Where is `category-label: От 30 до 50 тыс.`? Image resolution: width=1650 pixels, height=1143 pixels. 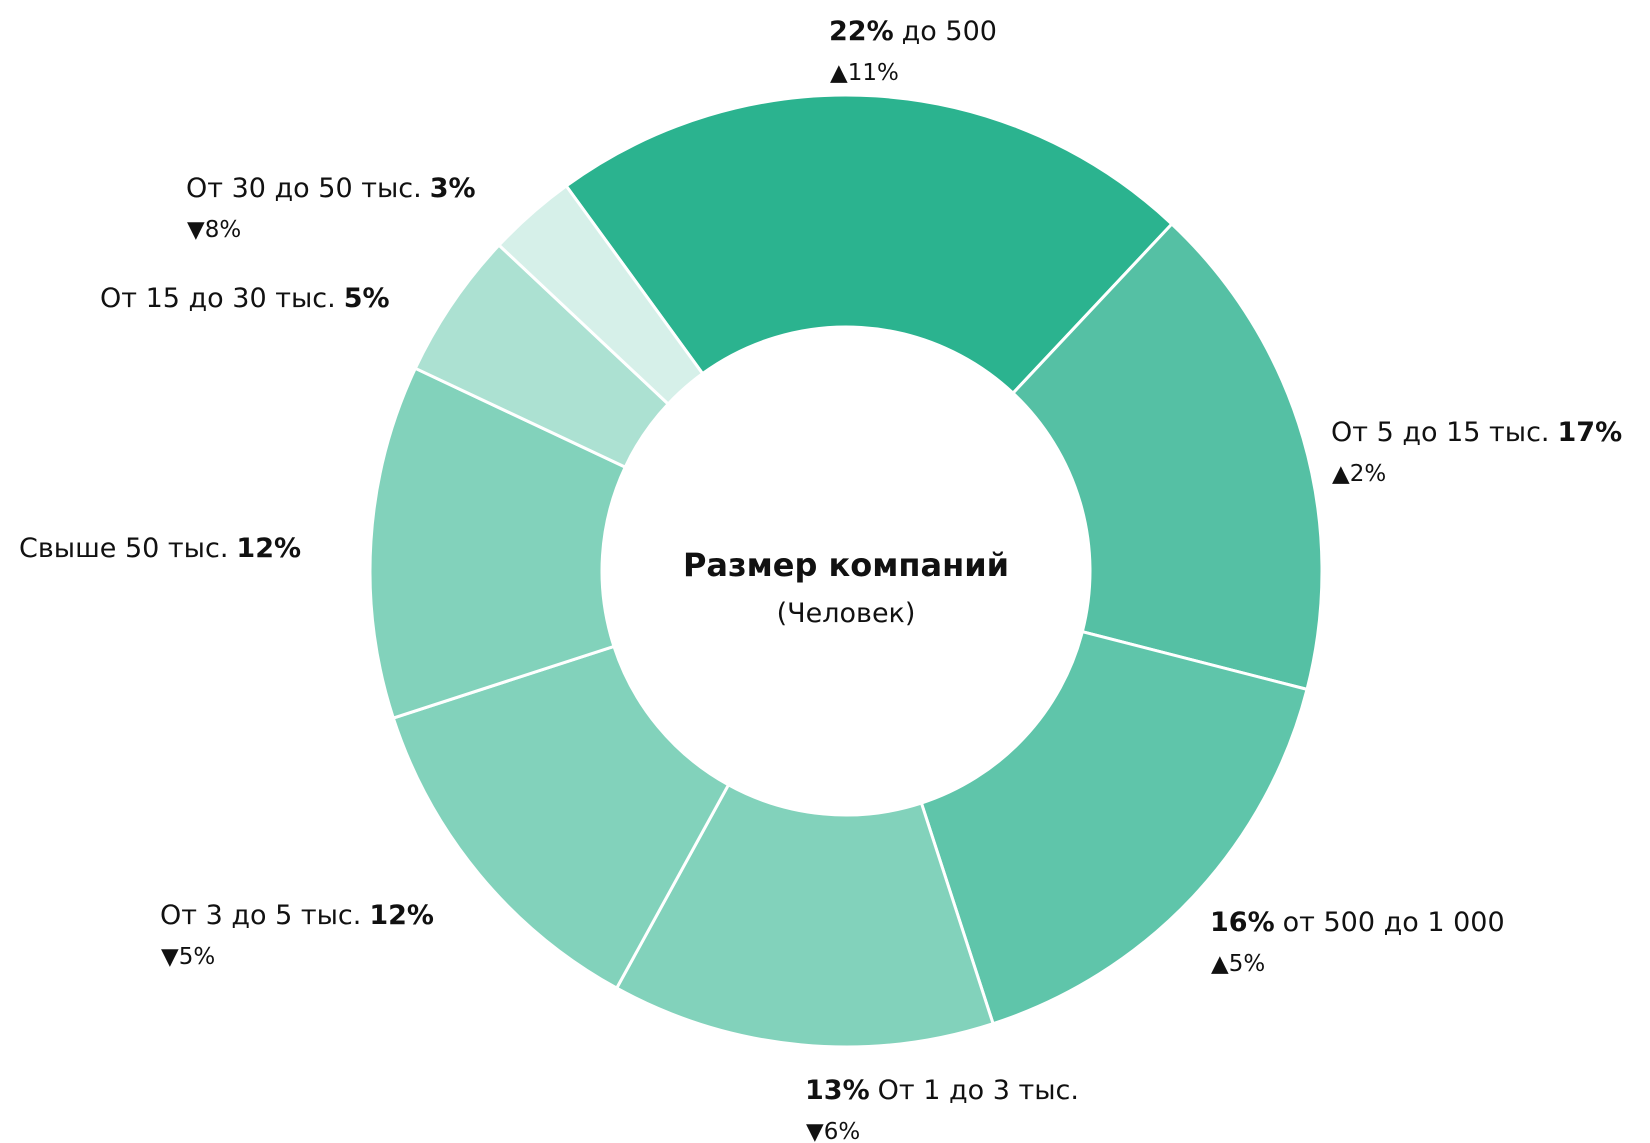
category-label: От 30 до 50 тыс. is located at coordinates (304, 188).